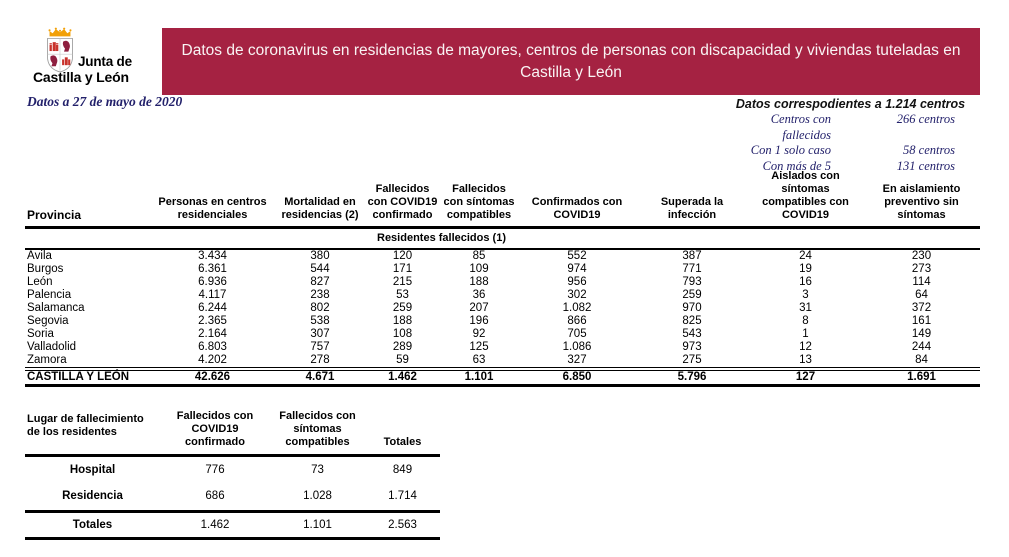 The height and width of the screenshot is (557, 1009). I want to click on table-row: Zamora 4.202 278 59 63 327 275 13 84, so click(502, 361).